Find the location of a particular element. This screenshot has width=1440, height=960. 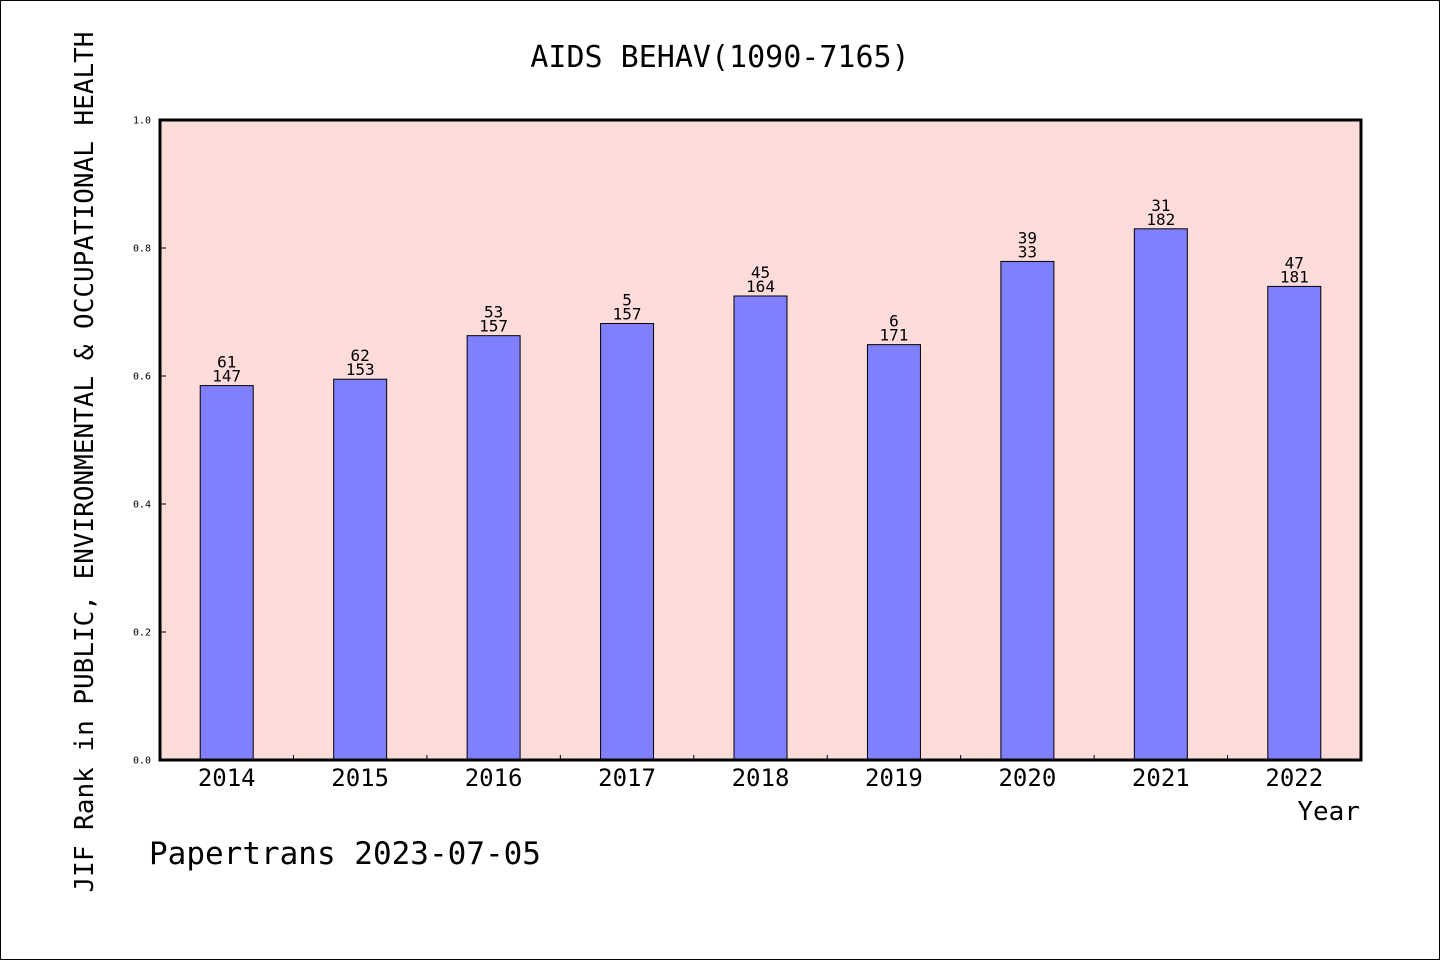

x-tick-label-2020: 2020 is located at coordinates (1027, 778).